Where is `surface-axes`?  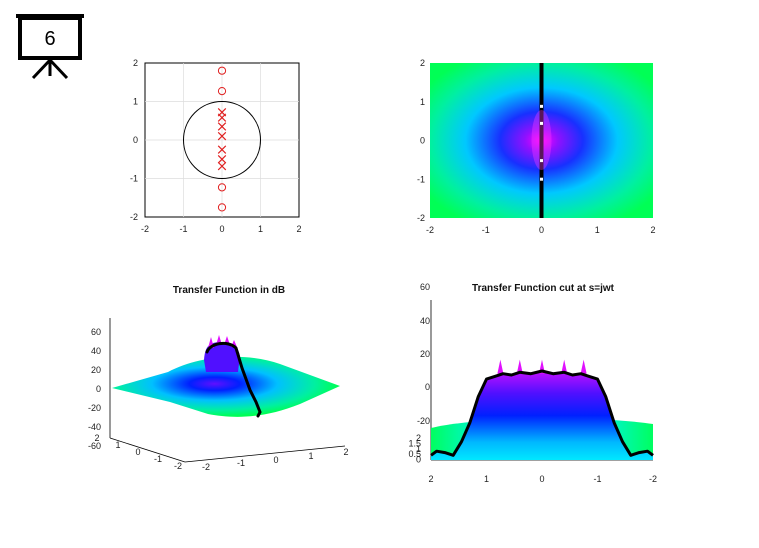 surface-axes is located at coordinates (227, 390).